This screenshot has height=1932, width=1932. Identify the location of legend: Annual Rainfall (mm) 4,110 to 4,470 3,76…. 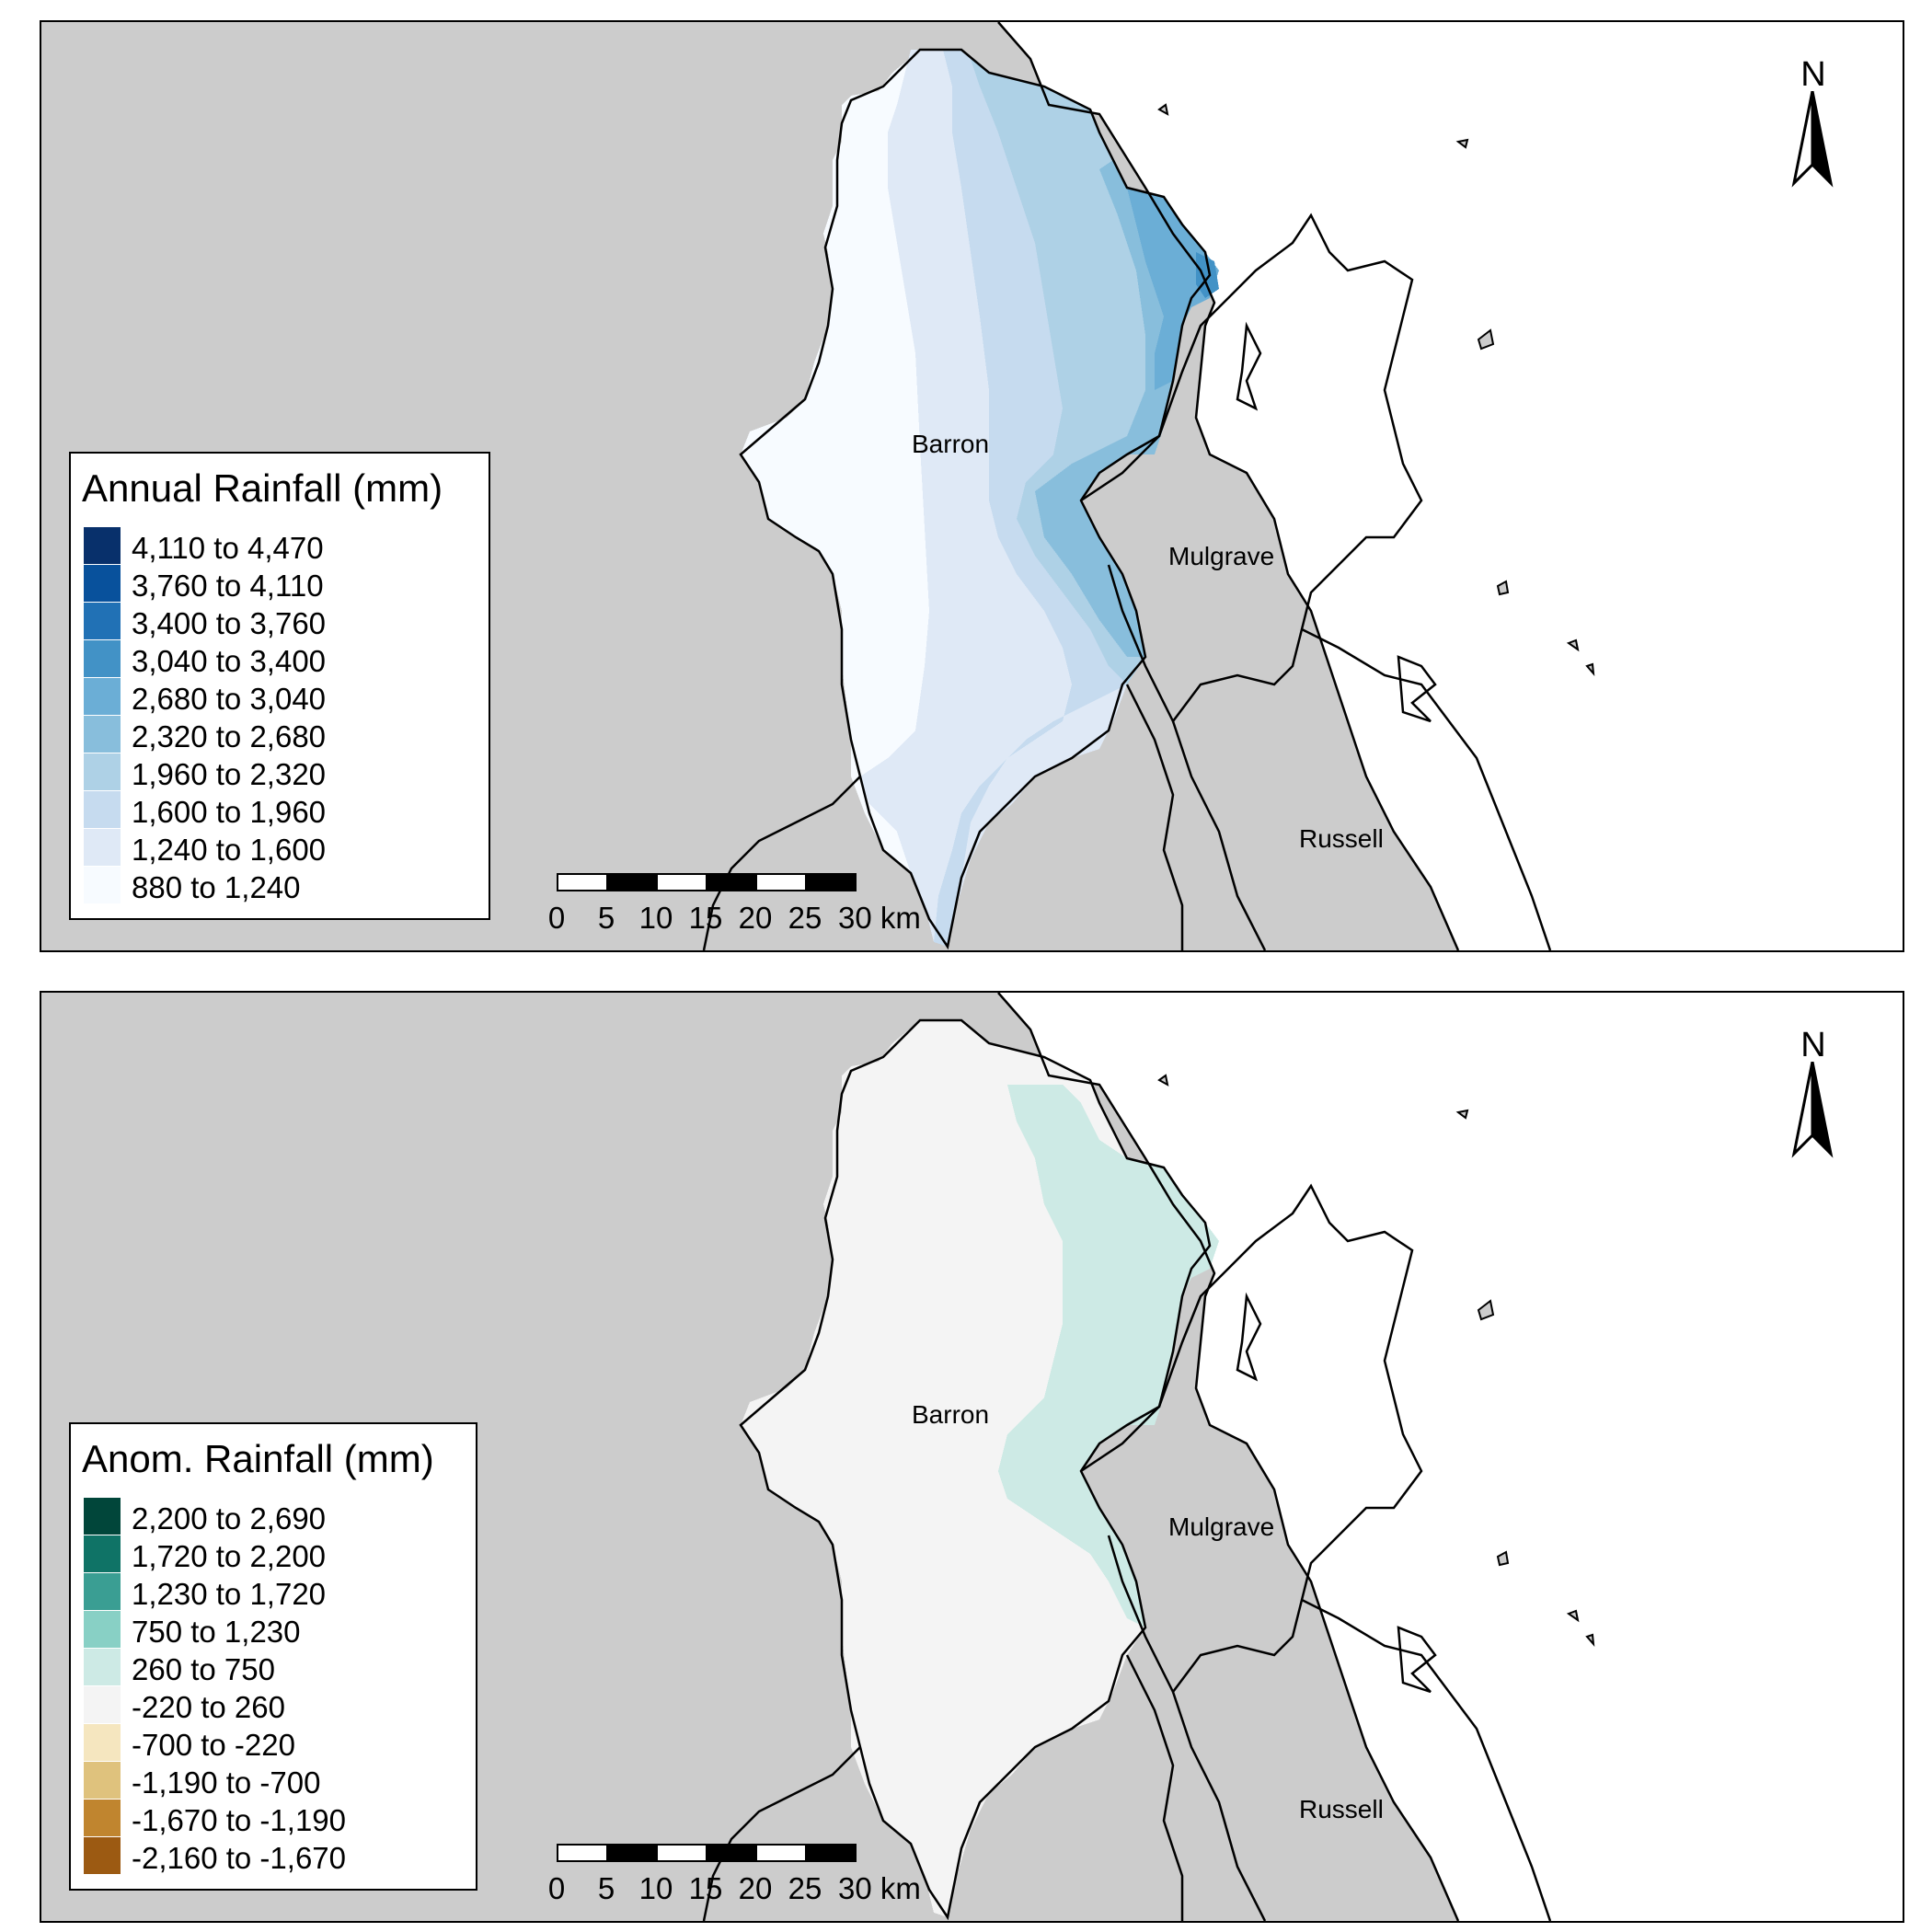
(279, 686).